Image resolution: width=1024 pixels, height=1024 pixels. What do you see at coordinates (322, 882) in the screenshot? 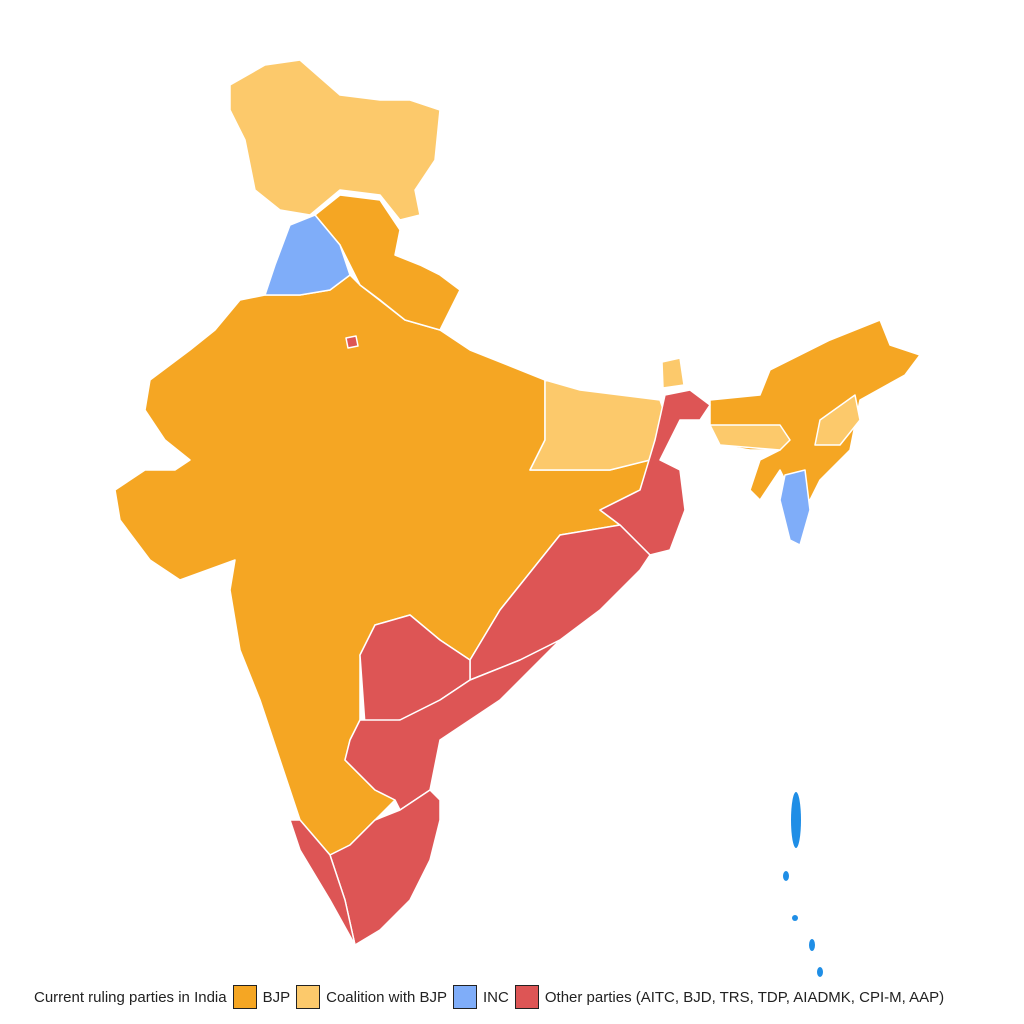
I see `region-other-kerala` at bounding box center [322, 882].